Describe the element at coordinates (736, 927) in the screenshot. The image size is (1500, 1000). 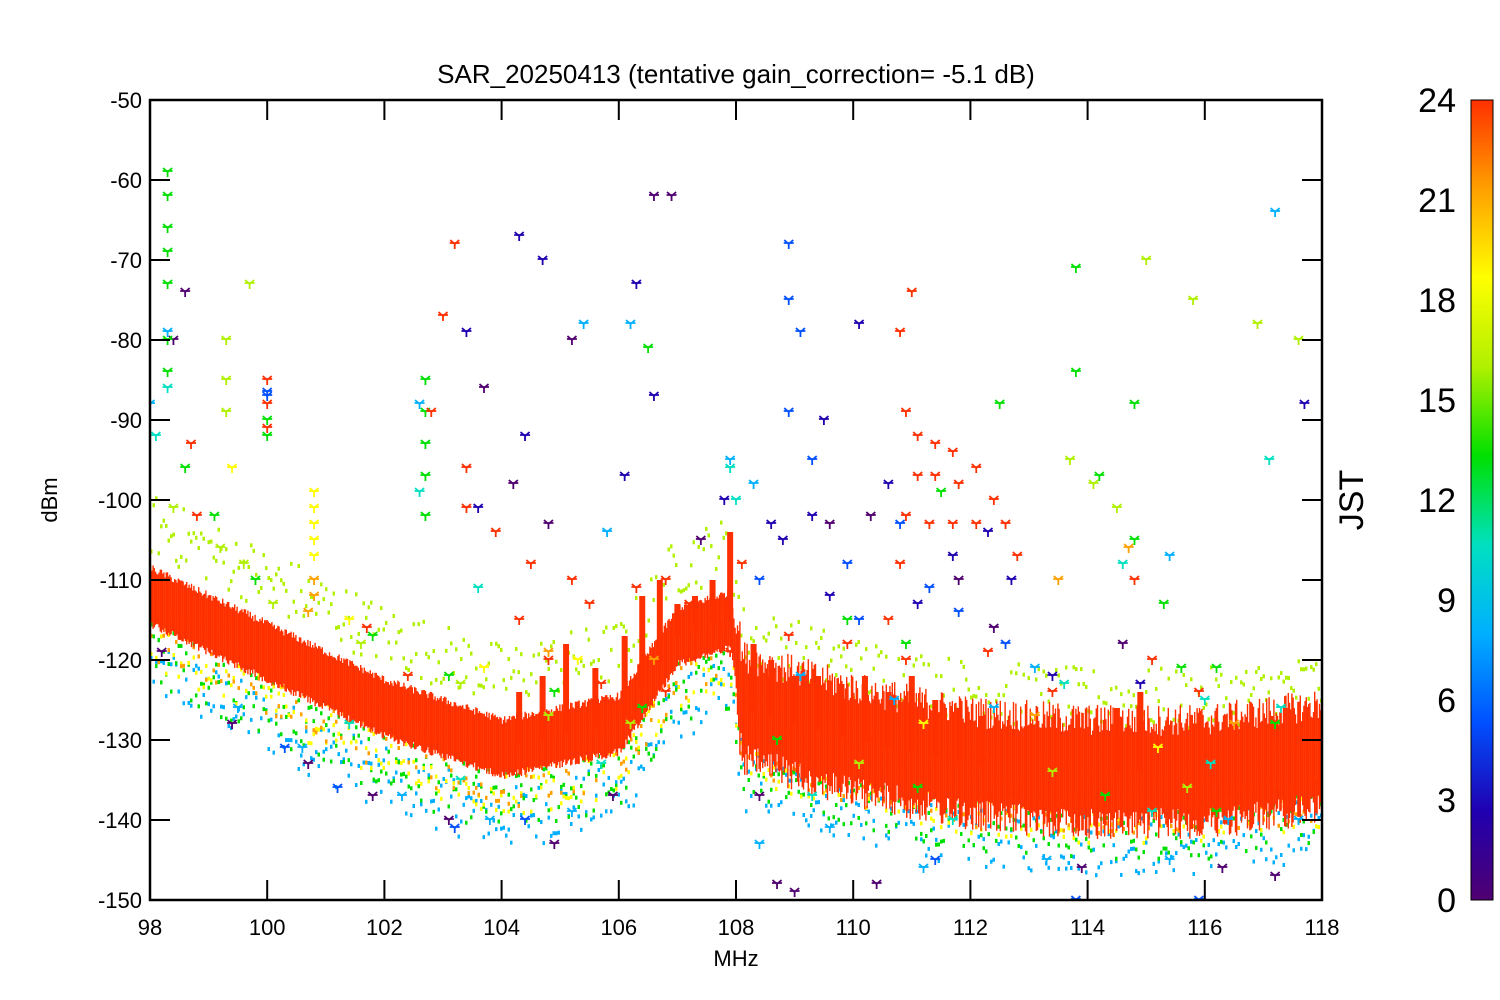
I see `x-tick-label: 108` at that location.